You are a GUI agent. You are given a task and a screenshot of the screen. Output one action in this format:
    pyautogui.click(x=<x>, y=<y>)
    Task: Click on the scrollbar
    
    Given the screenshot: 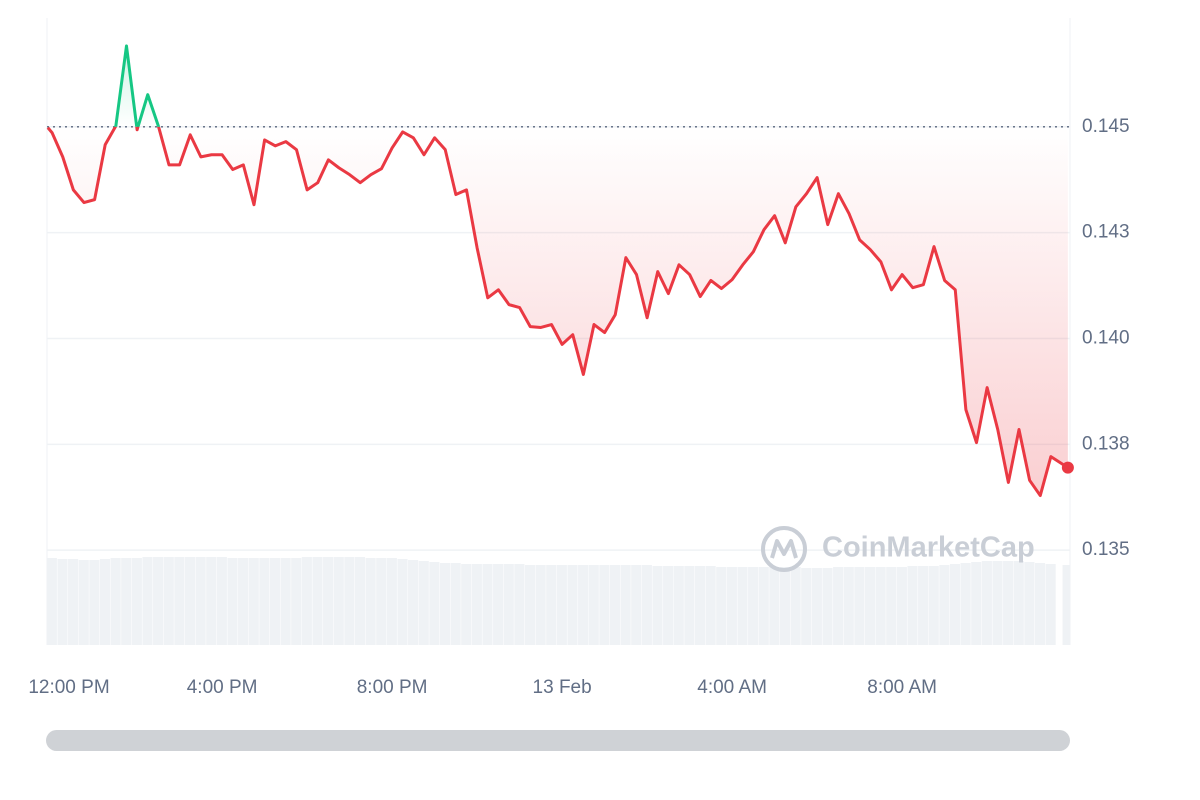 What is the action you would take?
    pyautogui.click(x=558, y=740)
    